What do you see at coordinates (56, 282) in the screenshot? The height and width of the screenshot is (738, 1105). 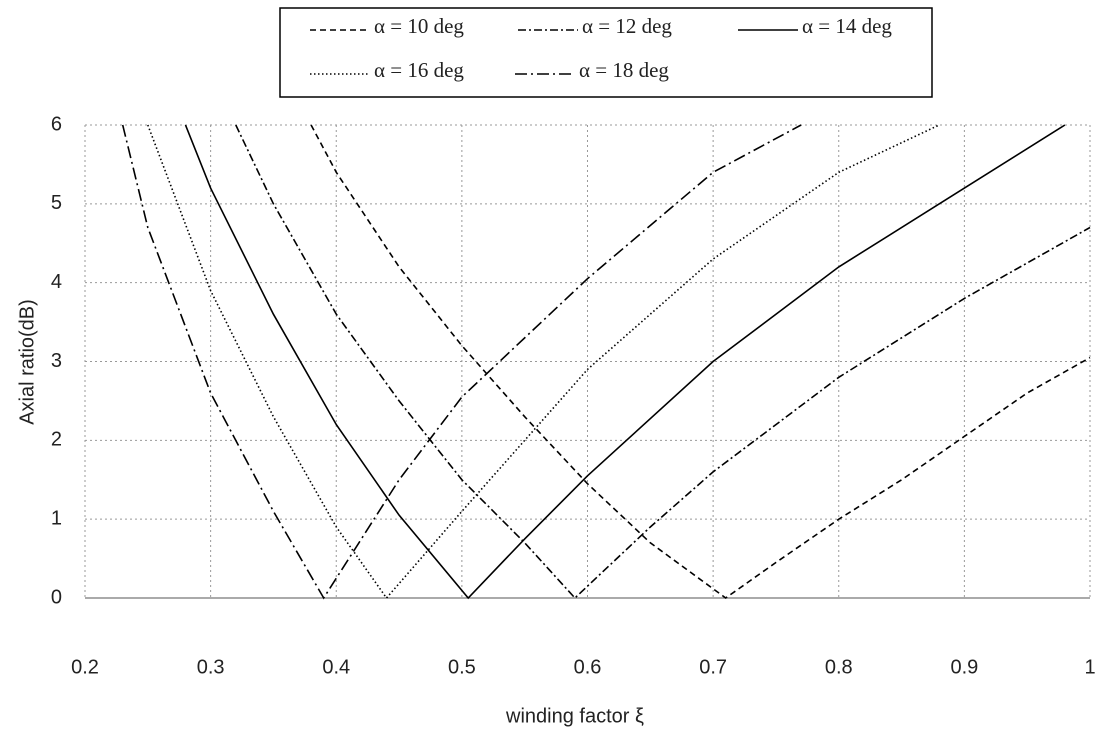 I see `y-tick-label: 4` at bounding box center [56, 282].